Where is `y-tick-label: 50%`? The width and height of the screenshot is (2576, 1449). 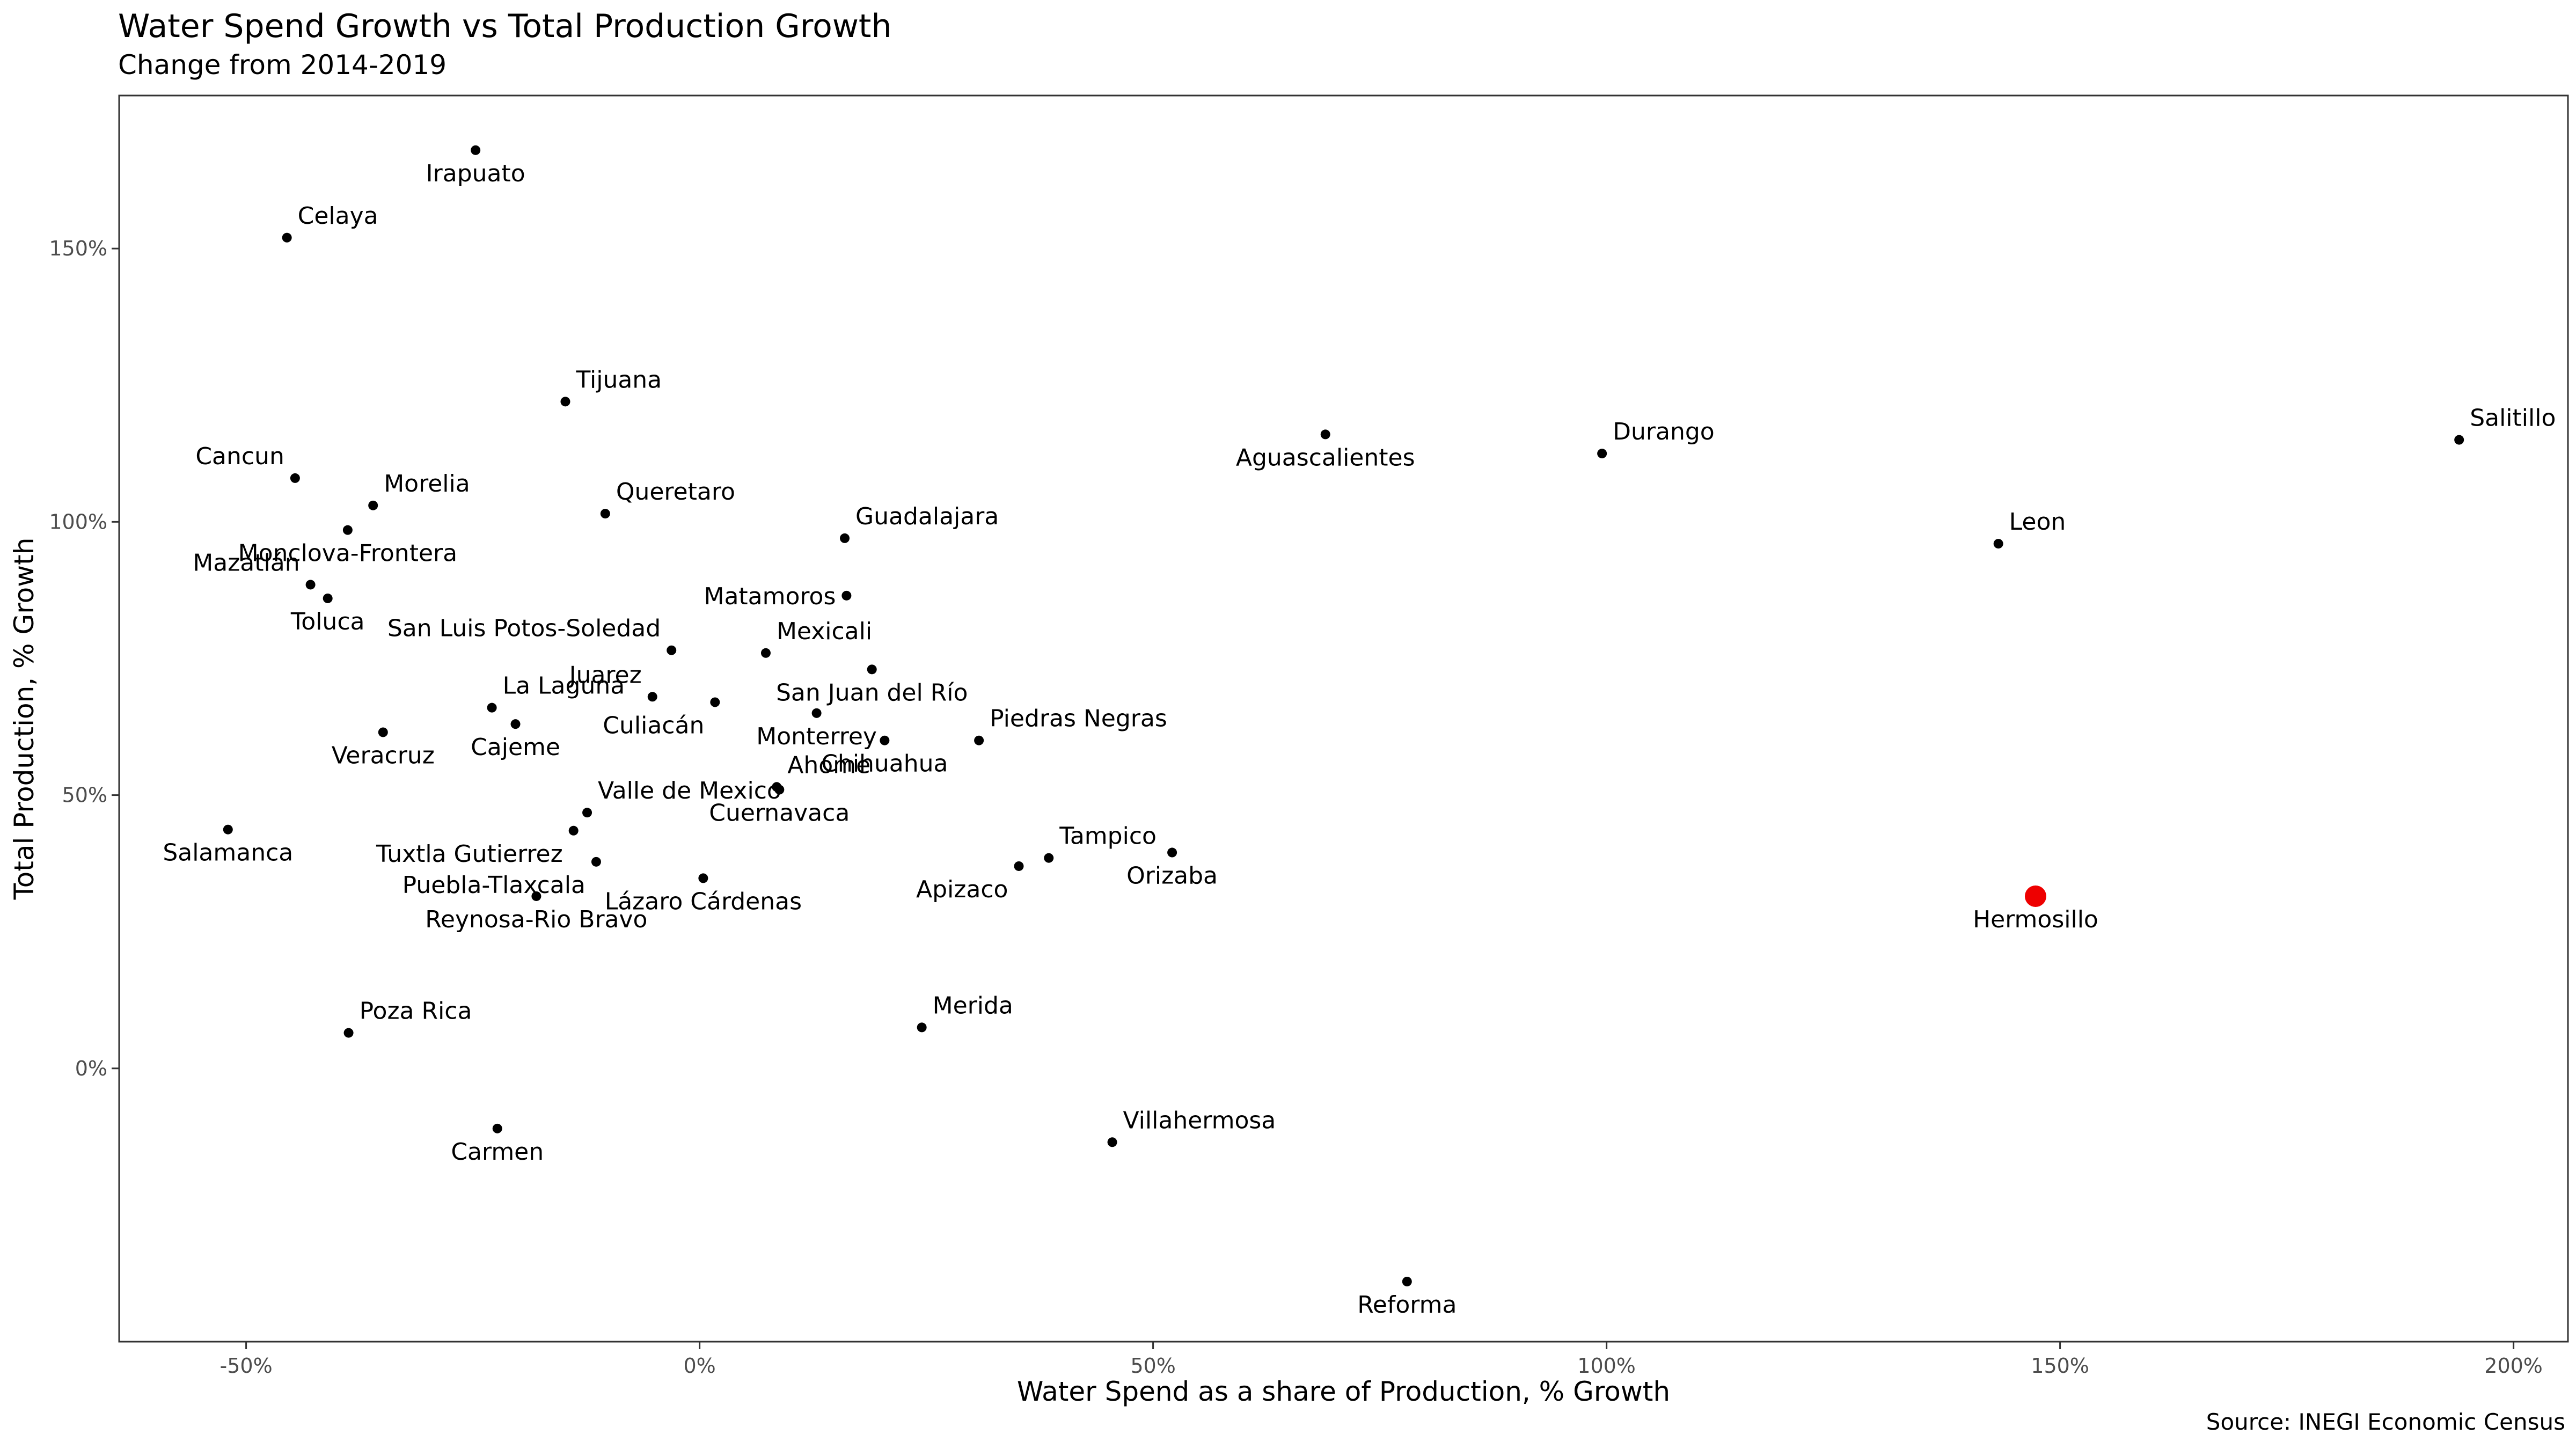 y-tick-label: 50% is located at coordinates (84, 795).